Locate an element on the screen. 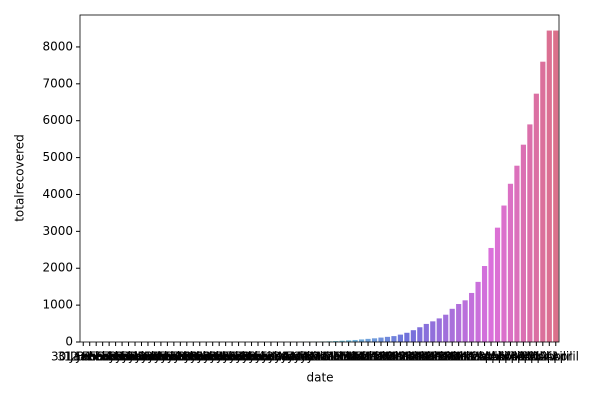 The width and height of the screenshot is (600, 400). x-tick-label: 29 March is located at coordinates (465, 357).